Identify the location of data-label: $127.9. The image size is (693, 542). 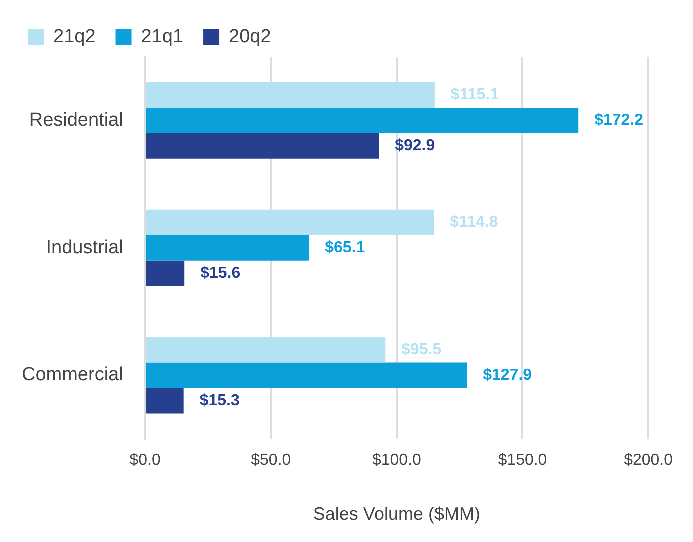
(507, 375).